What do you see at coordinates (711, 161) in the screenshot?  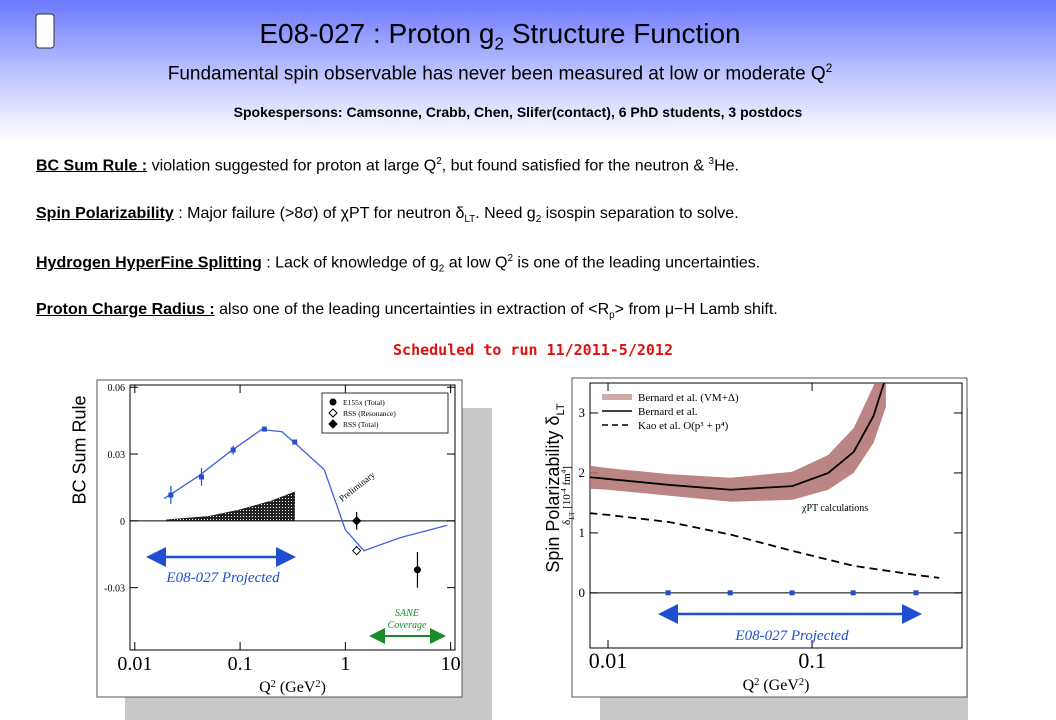 I see `item-sup: 3` at bounding box center [711, 161].